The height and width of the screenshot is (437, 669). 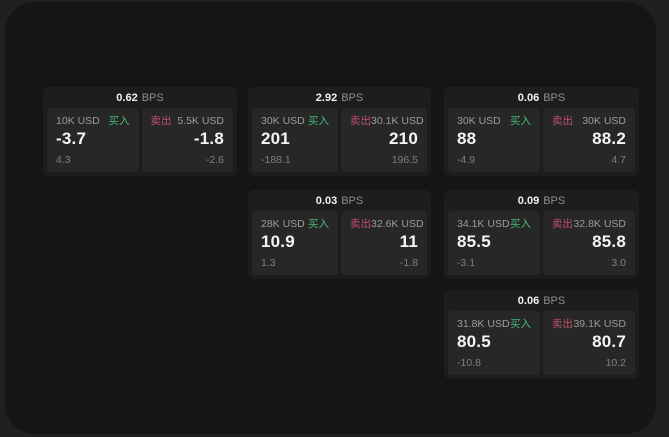 I want to click on sell-amount: 30K USD, so click(x=604, y=121).